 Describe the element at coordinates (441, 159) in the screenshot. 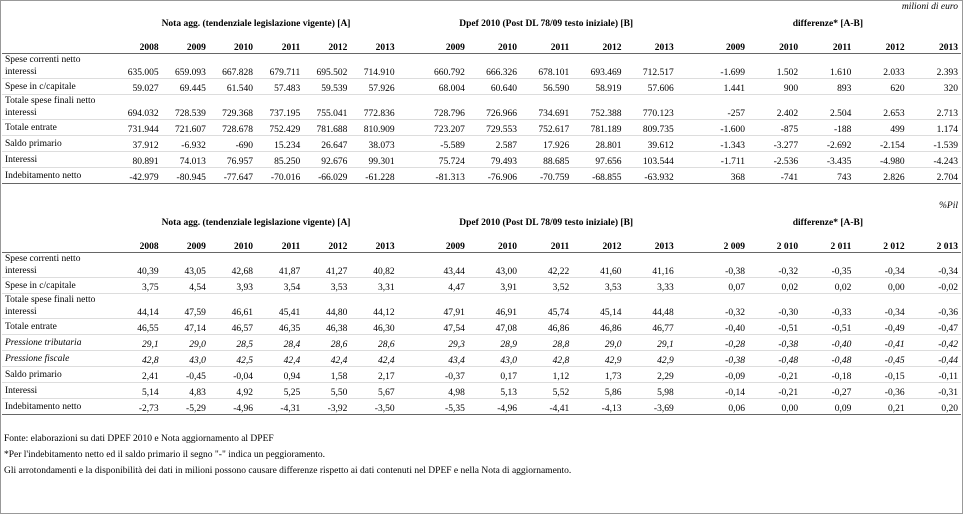

I see `cell-value: 75.724` at that location.